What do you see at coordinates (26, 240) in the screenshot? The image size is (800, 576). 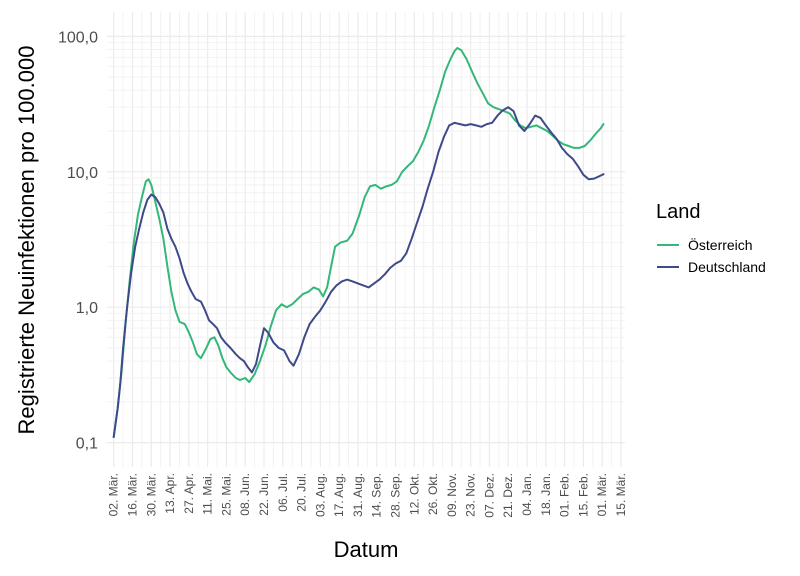 I see `y-axis-title: Registrierte Neuinfektionen pro 100.000` at bounding box center [26, 240].